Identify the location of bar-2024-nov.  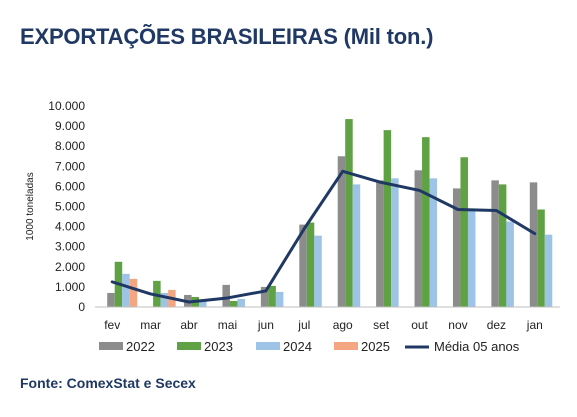
(471, 258).